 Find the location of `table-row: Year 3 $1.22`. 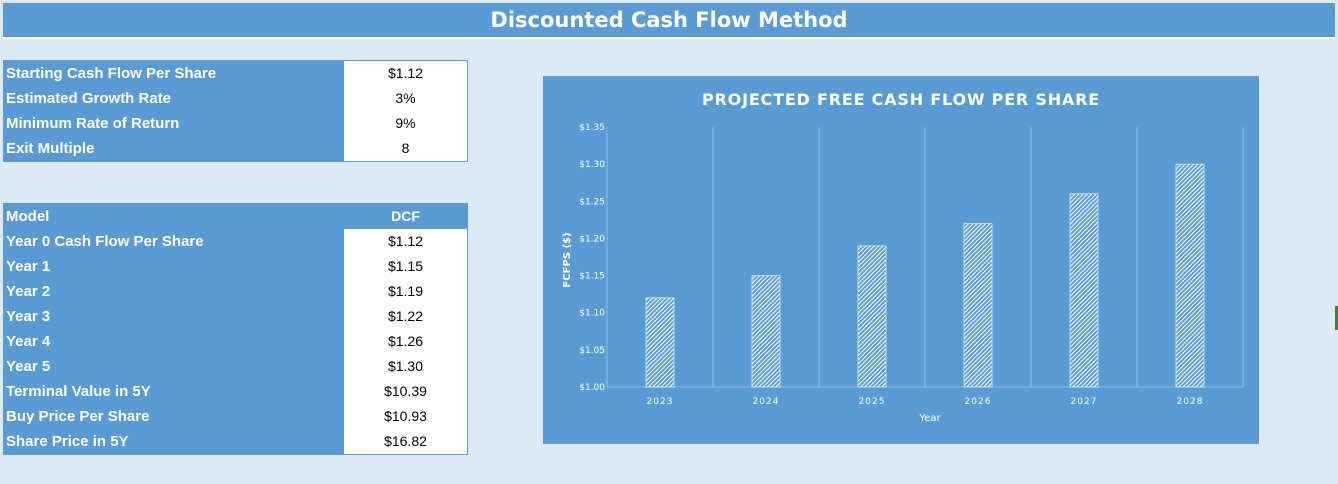

table-row: Year 3 $1.22 is located at coordinates (235, 316).